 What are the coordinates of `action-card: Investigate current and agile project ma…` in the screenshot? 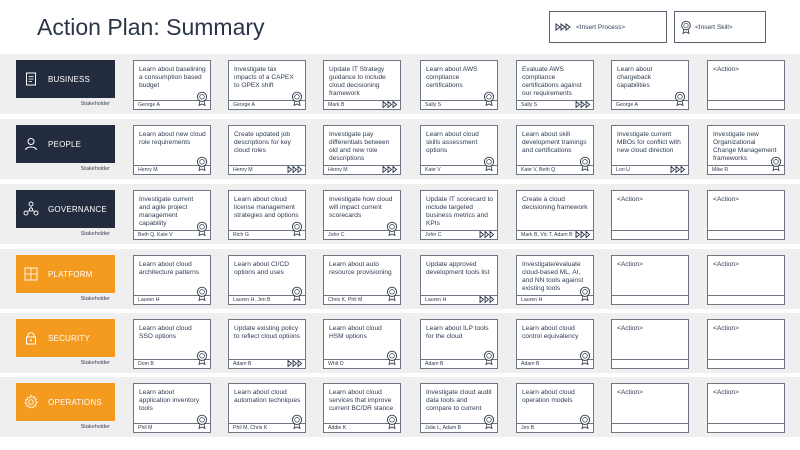 It's located at (172, 215).